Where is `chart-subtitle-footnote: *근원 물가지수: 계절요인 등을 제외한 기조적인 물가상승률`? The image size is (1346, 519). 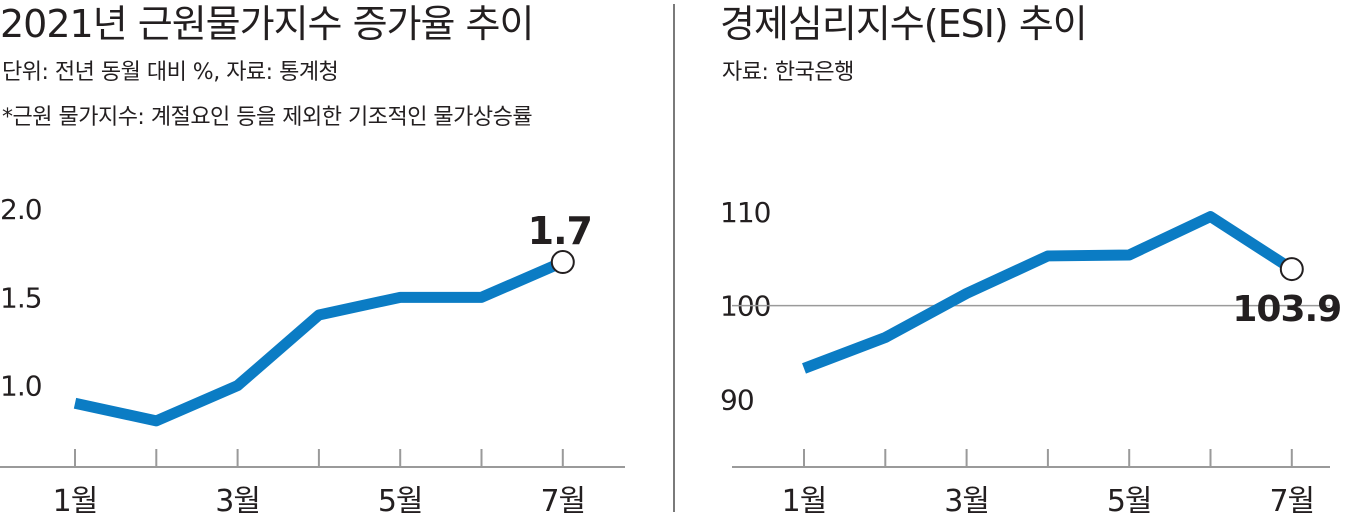
chart-subtitle-footnote: *근원 물가지수: 계절요인 등을 제외한 기조적인 물가상승률 is located at coordinates (267, 117).